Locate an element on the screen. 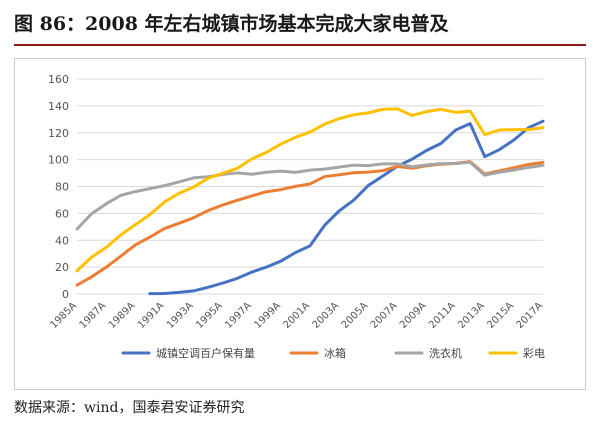 This screenshot has width=597, height=428. y-tick-label: 160 is located at coordinates (58, 79).